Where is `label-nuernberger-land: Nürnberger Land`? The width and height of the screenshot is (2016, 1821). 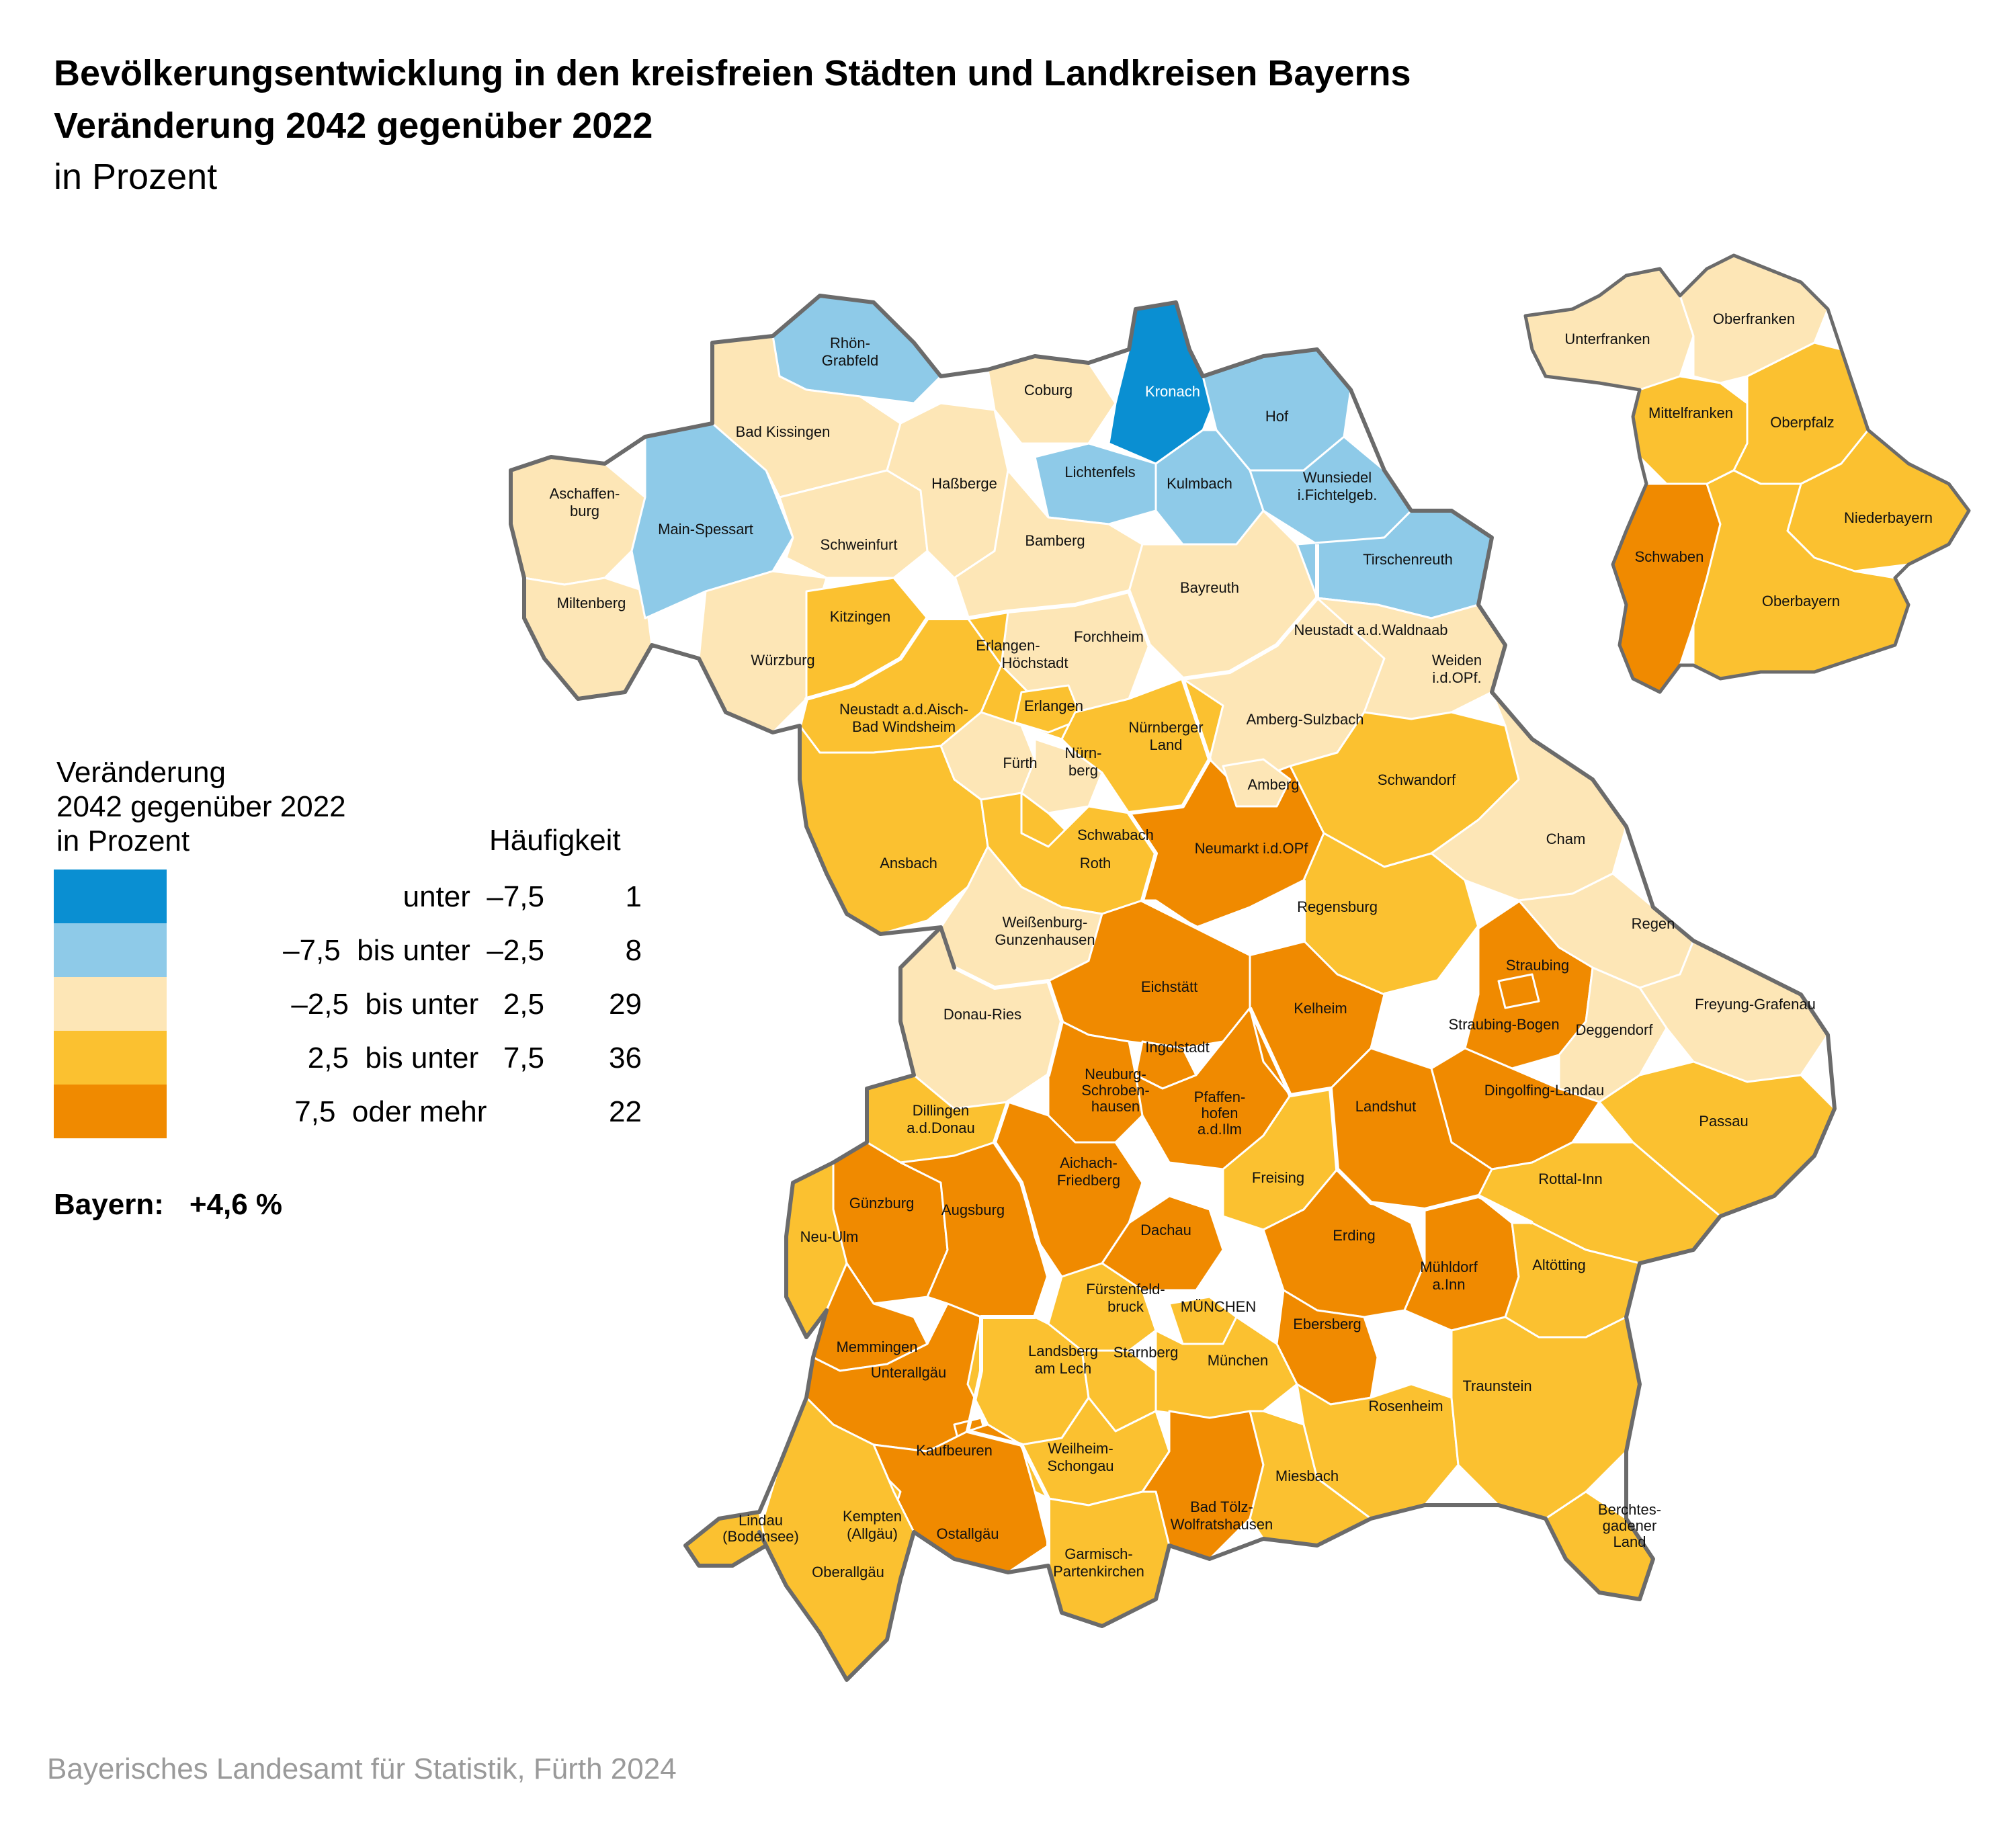
label-nuernberger-land: Nürnberger Land is located at coordinates (1165, 736).